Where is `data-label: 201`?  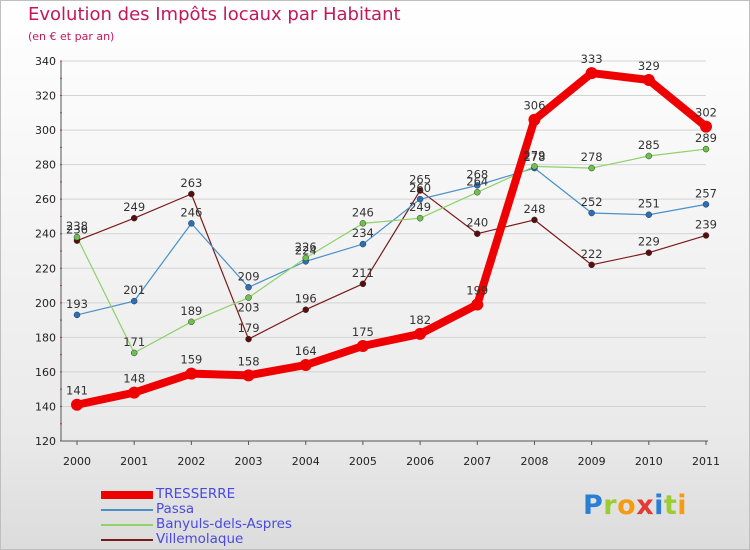
data-label: 201 is located at coordinates (134, 290).